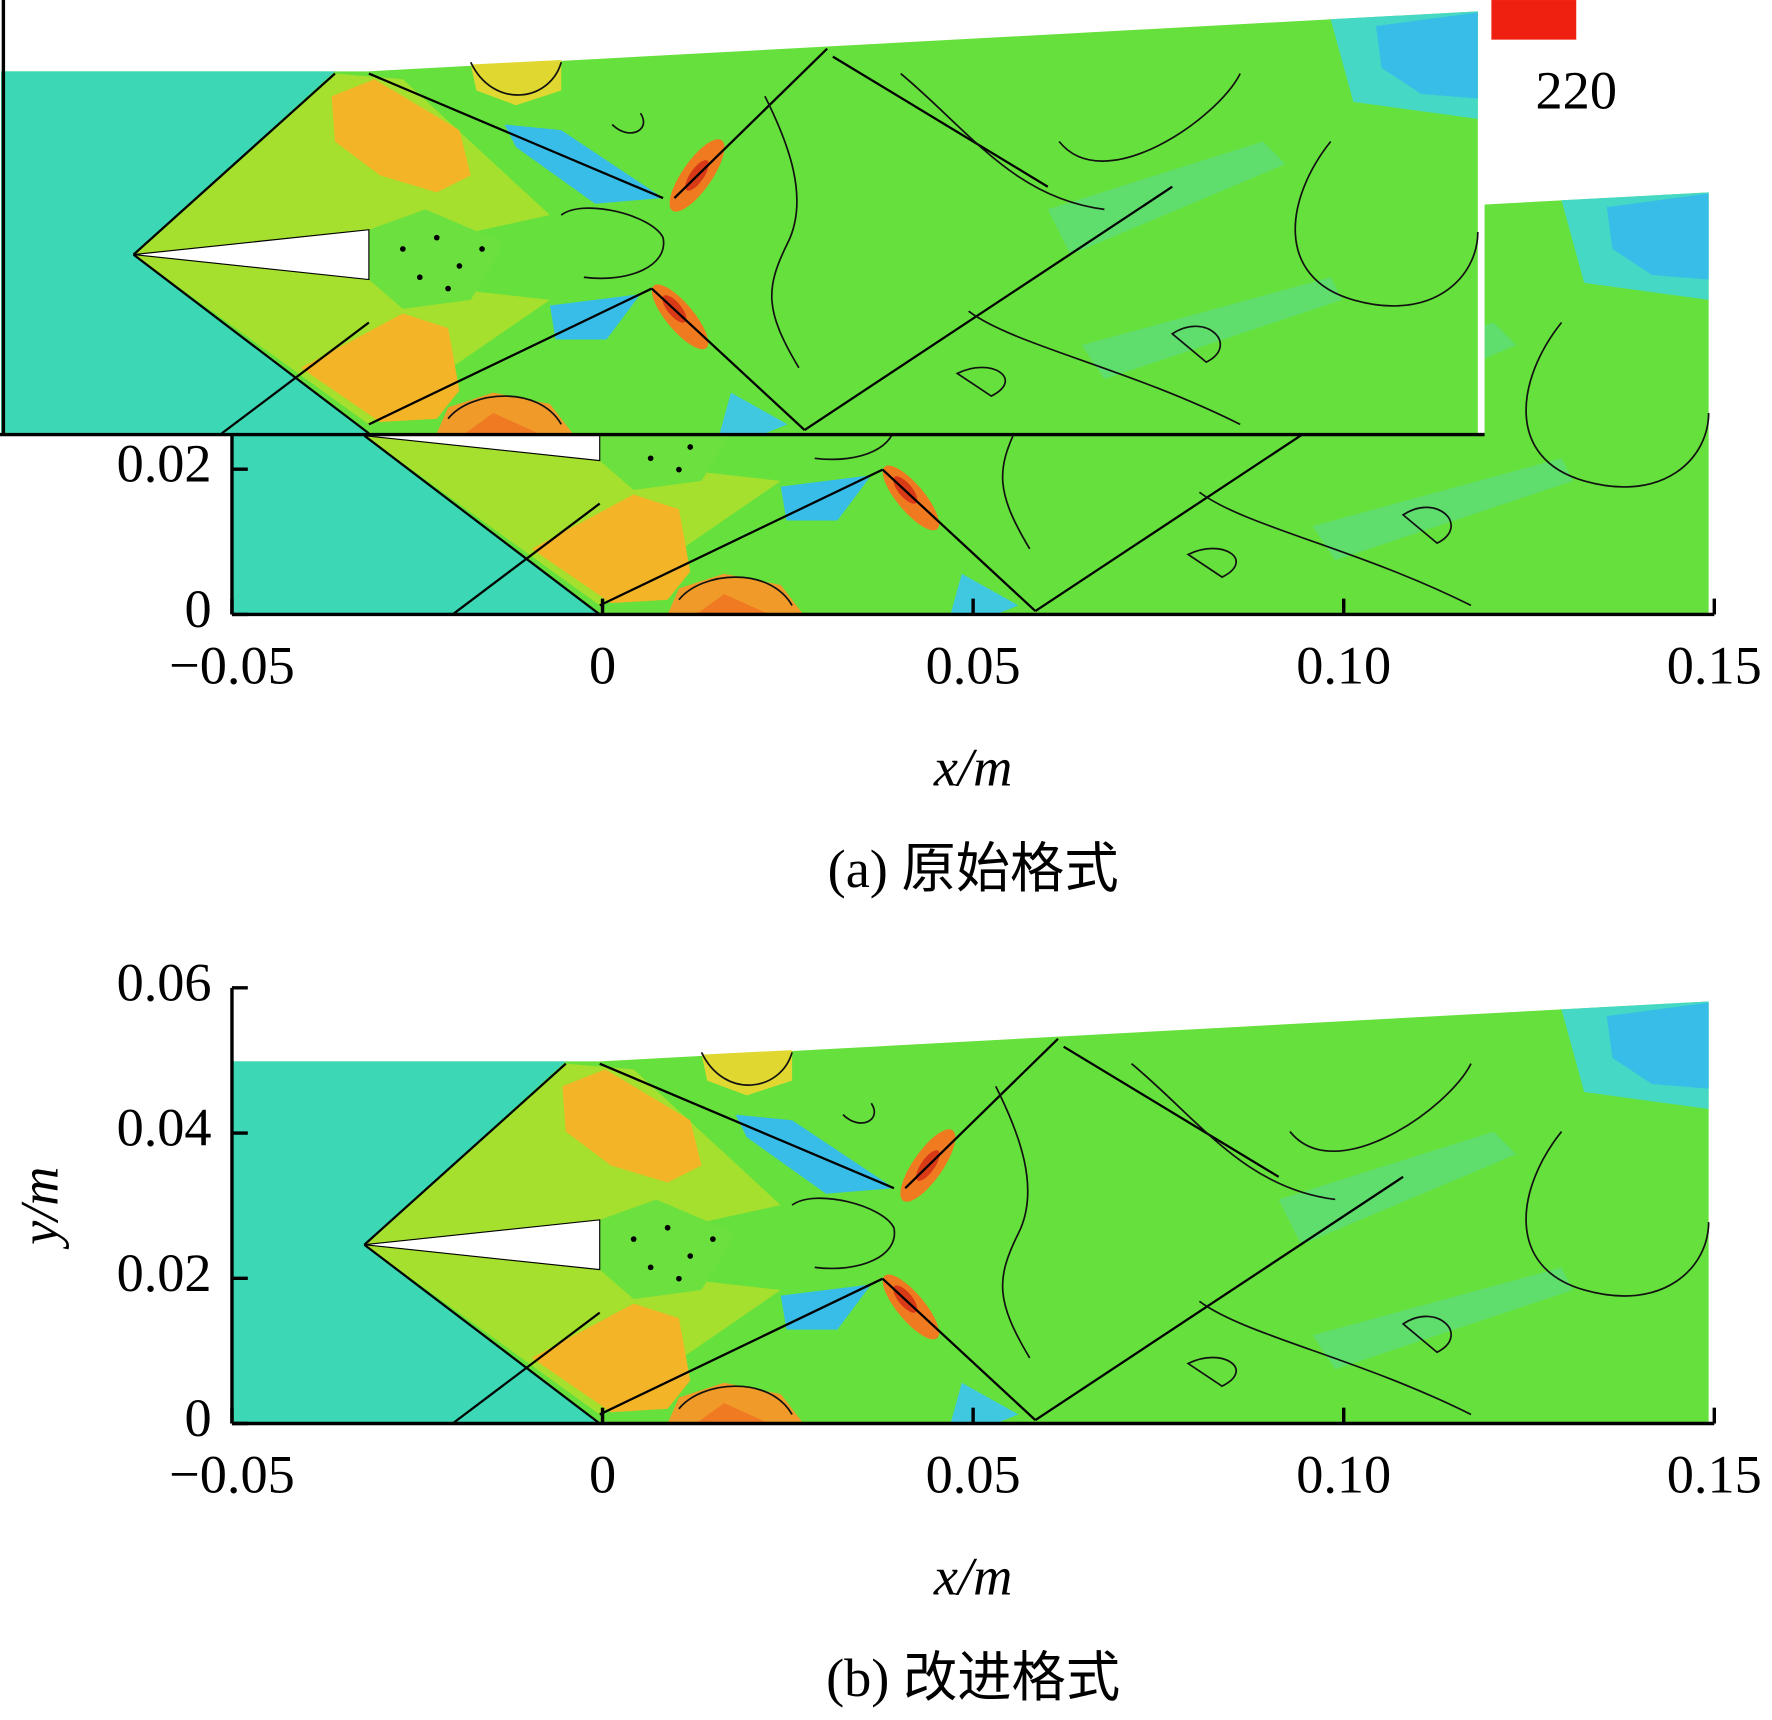 The image size is (1772, 1720). I want to click on y-tick-label: 0.04, so click(164, 1128).